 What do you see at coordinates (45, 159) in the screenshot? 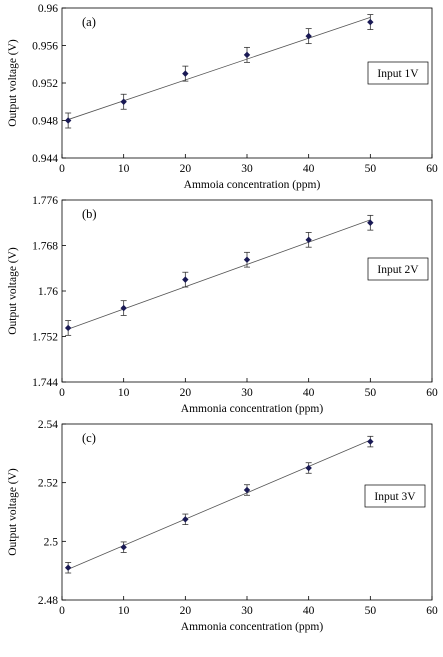
I see `y-tick-label: 0.944` at bounding box center [45, 159].